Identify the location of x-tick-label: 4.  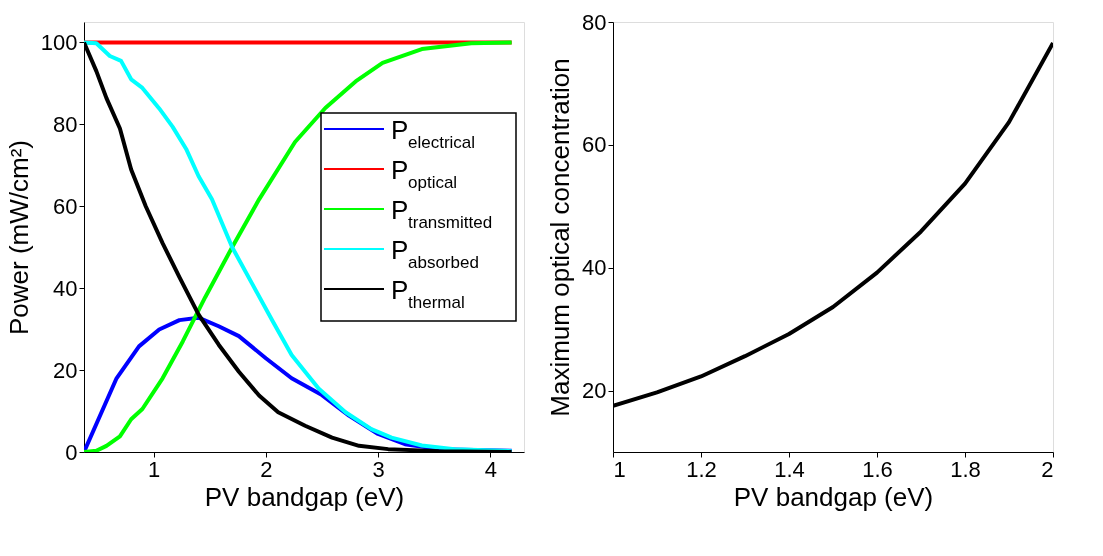
(490, 469).